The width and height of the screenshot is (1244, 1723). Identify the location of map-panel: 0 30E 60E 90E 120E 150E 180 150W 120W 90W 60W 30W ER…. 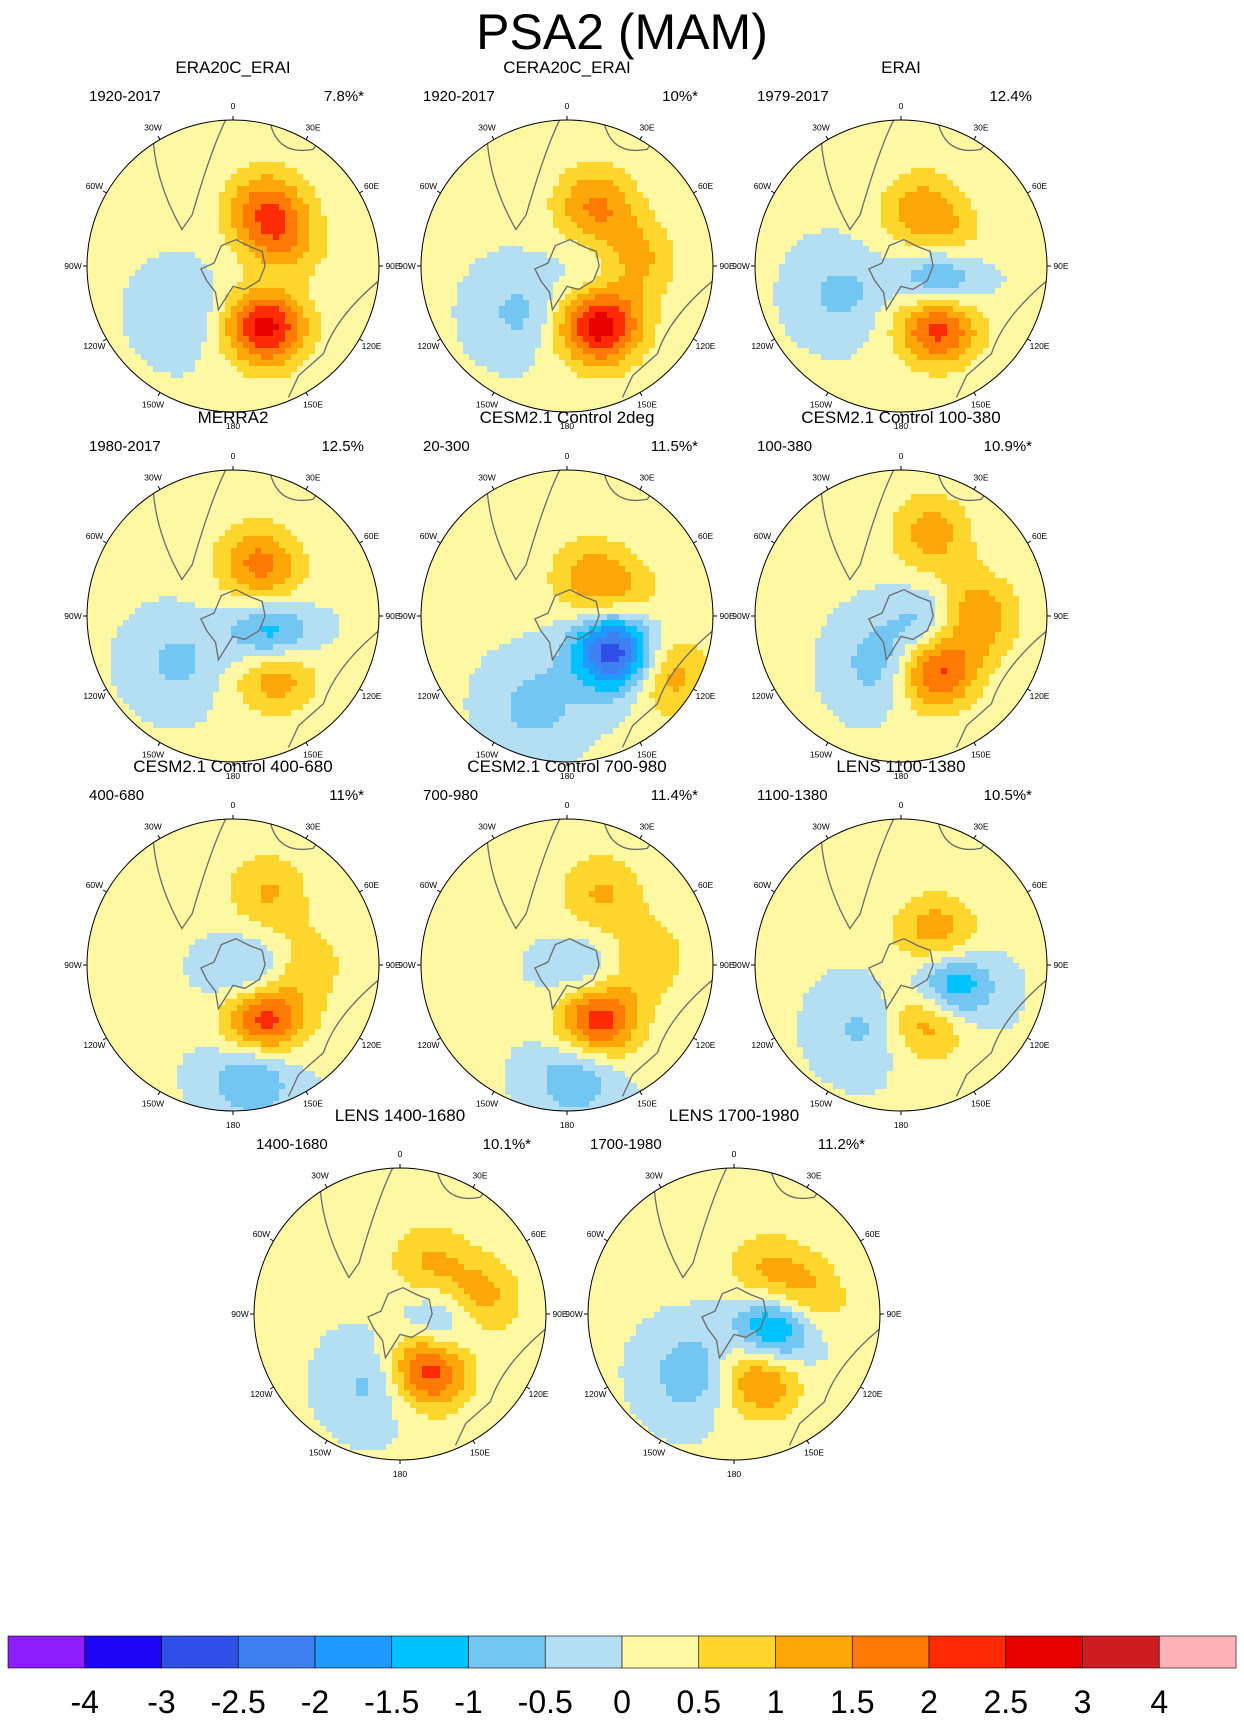
(900, 244).